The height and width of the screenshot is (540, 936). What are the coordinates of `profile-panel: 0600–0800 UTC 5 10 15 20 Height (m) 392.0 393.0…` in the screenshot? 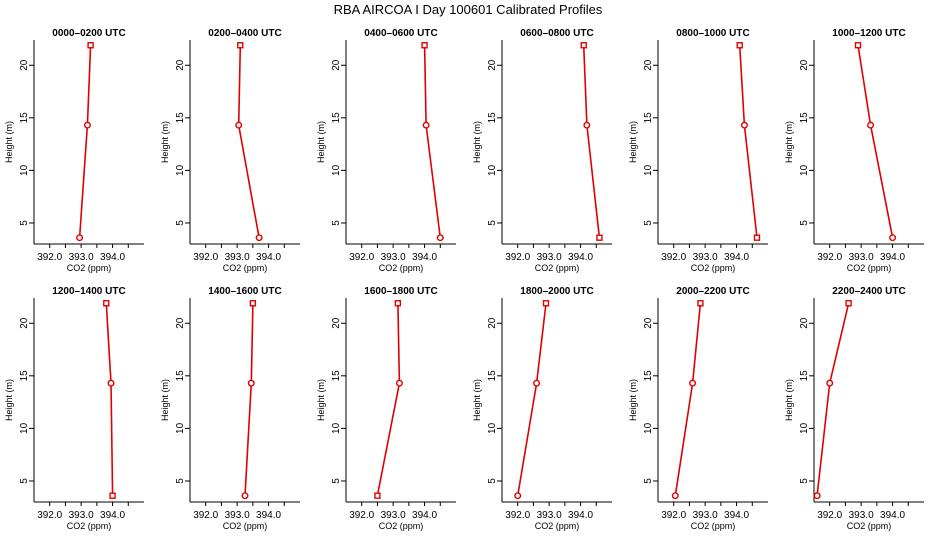 It's located at (542, 150).